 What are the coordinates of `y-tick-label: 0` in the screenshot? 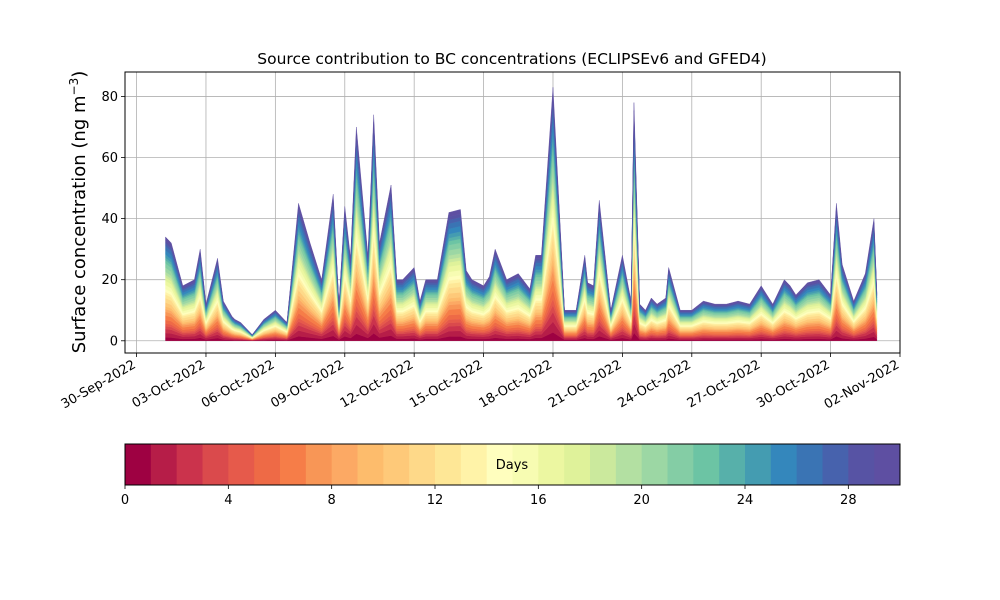 It's located at (114, 341).